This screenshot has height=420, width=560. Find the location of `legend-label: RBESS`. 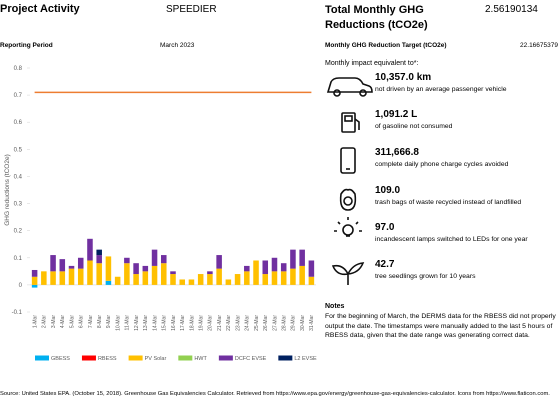

legend-label: RBESS is located at coordinates (107, 359).